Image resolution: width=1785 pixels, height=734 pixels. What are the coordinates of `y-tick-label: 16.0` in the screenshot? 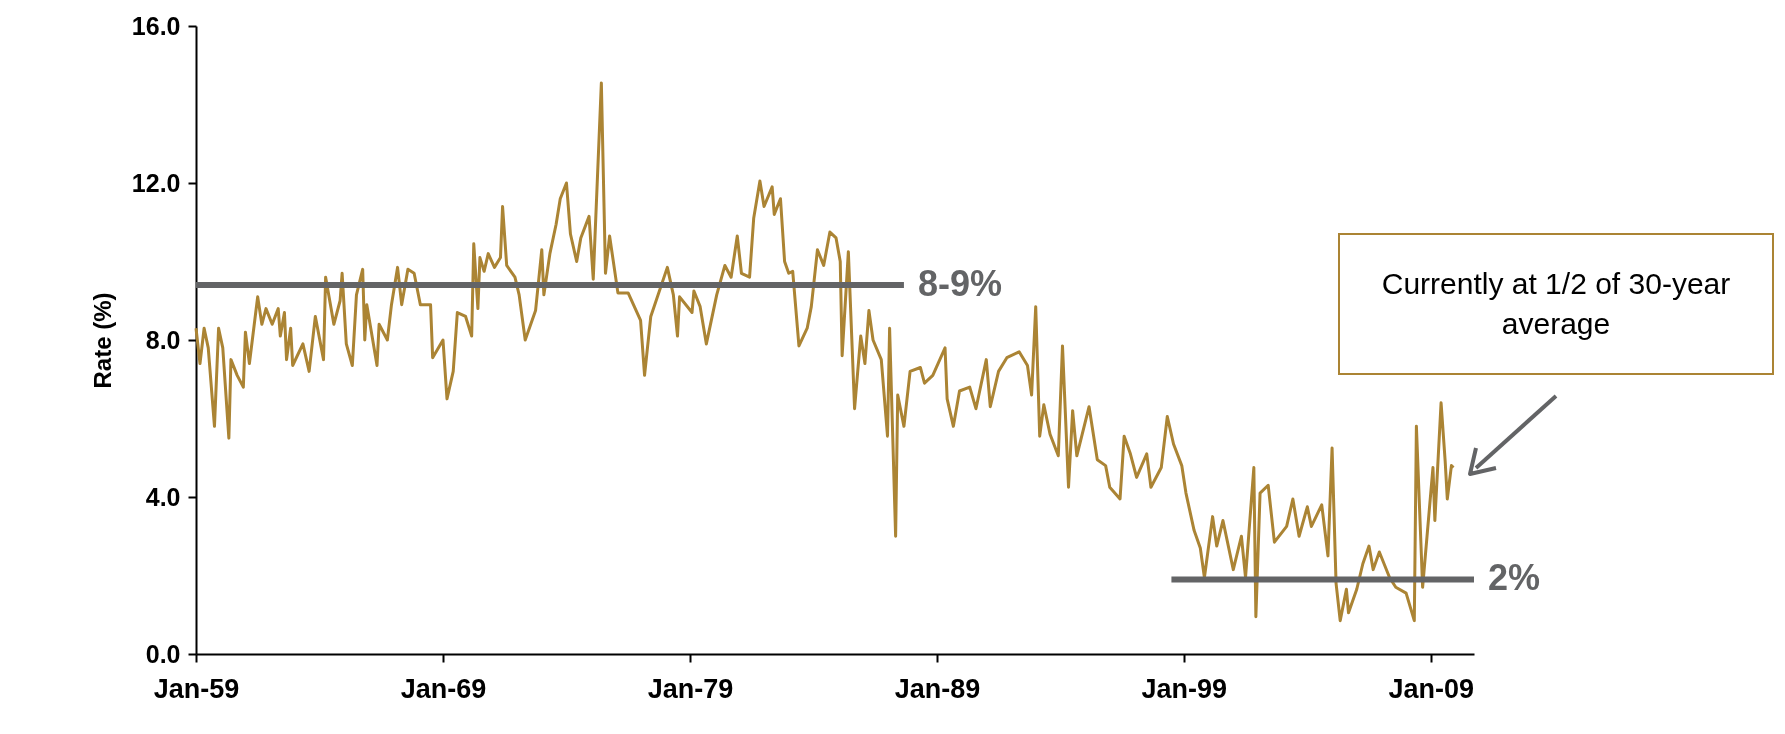 It's located at (156, 25).